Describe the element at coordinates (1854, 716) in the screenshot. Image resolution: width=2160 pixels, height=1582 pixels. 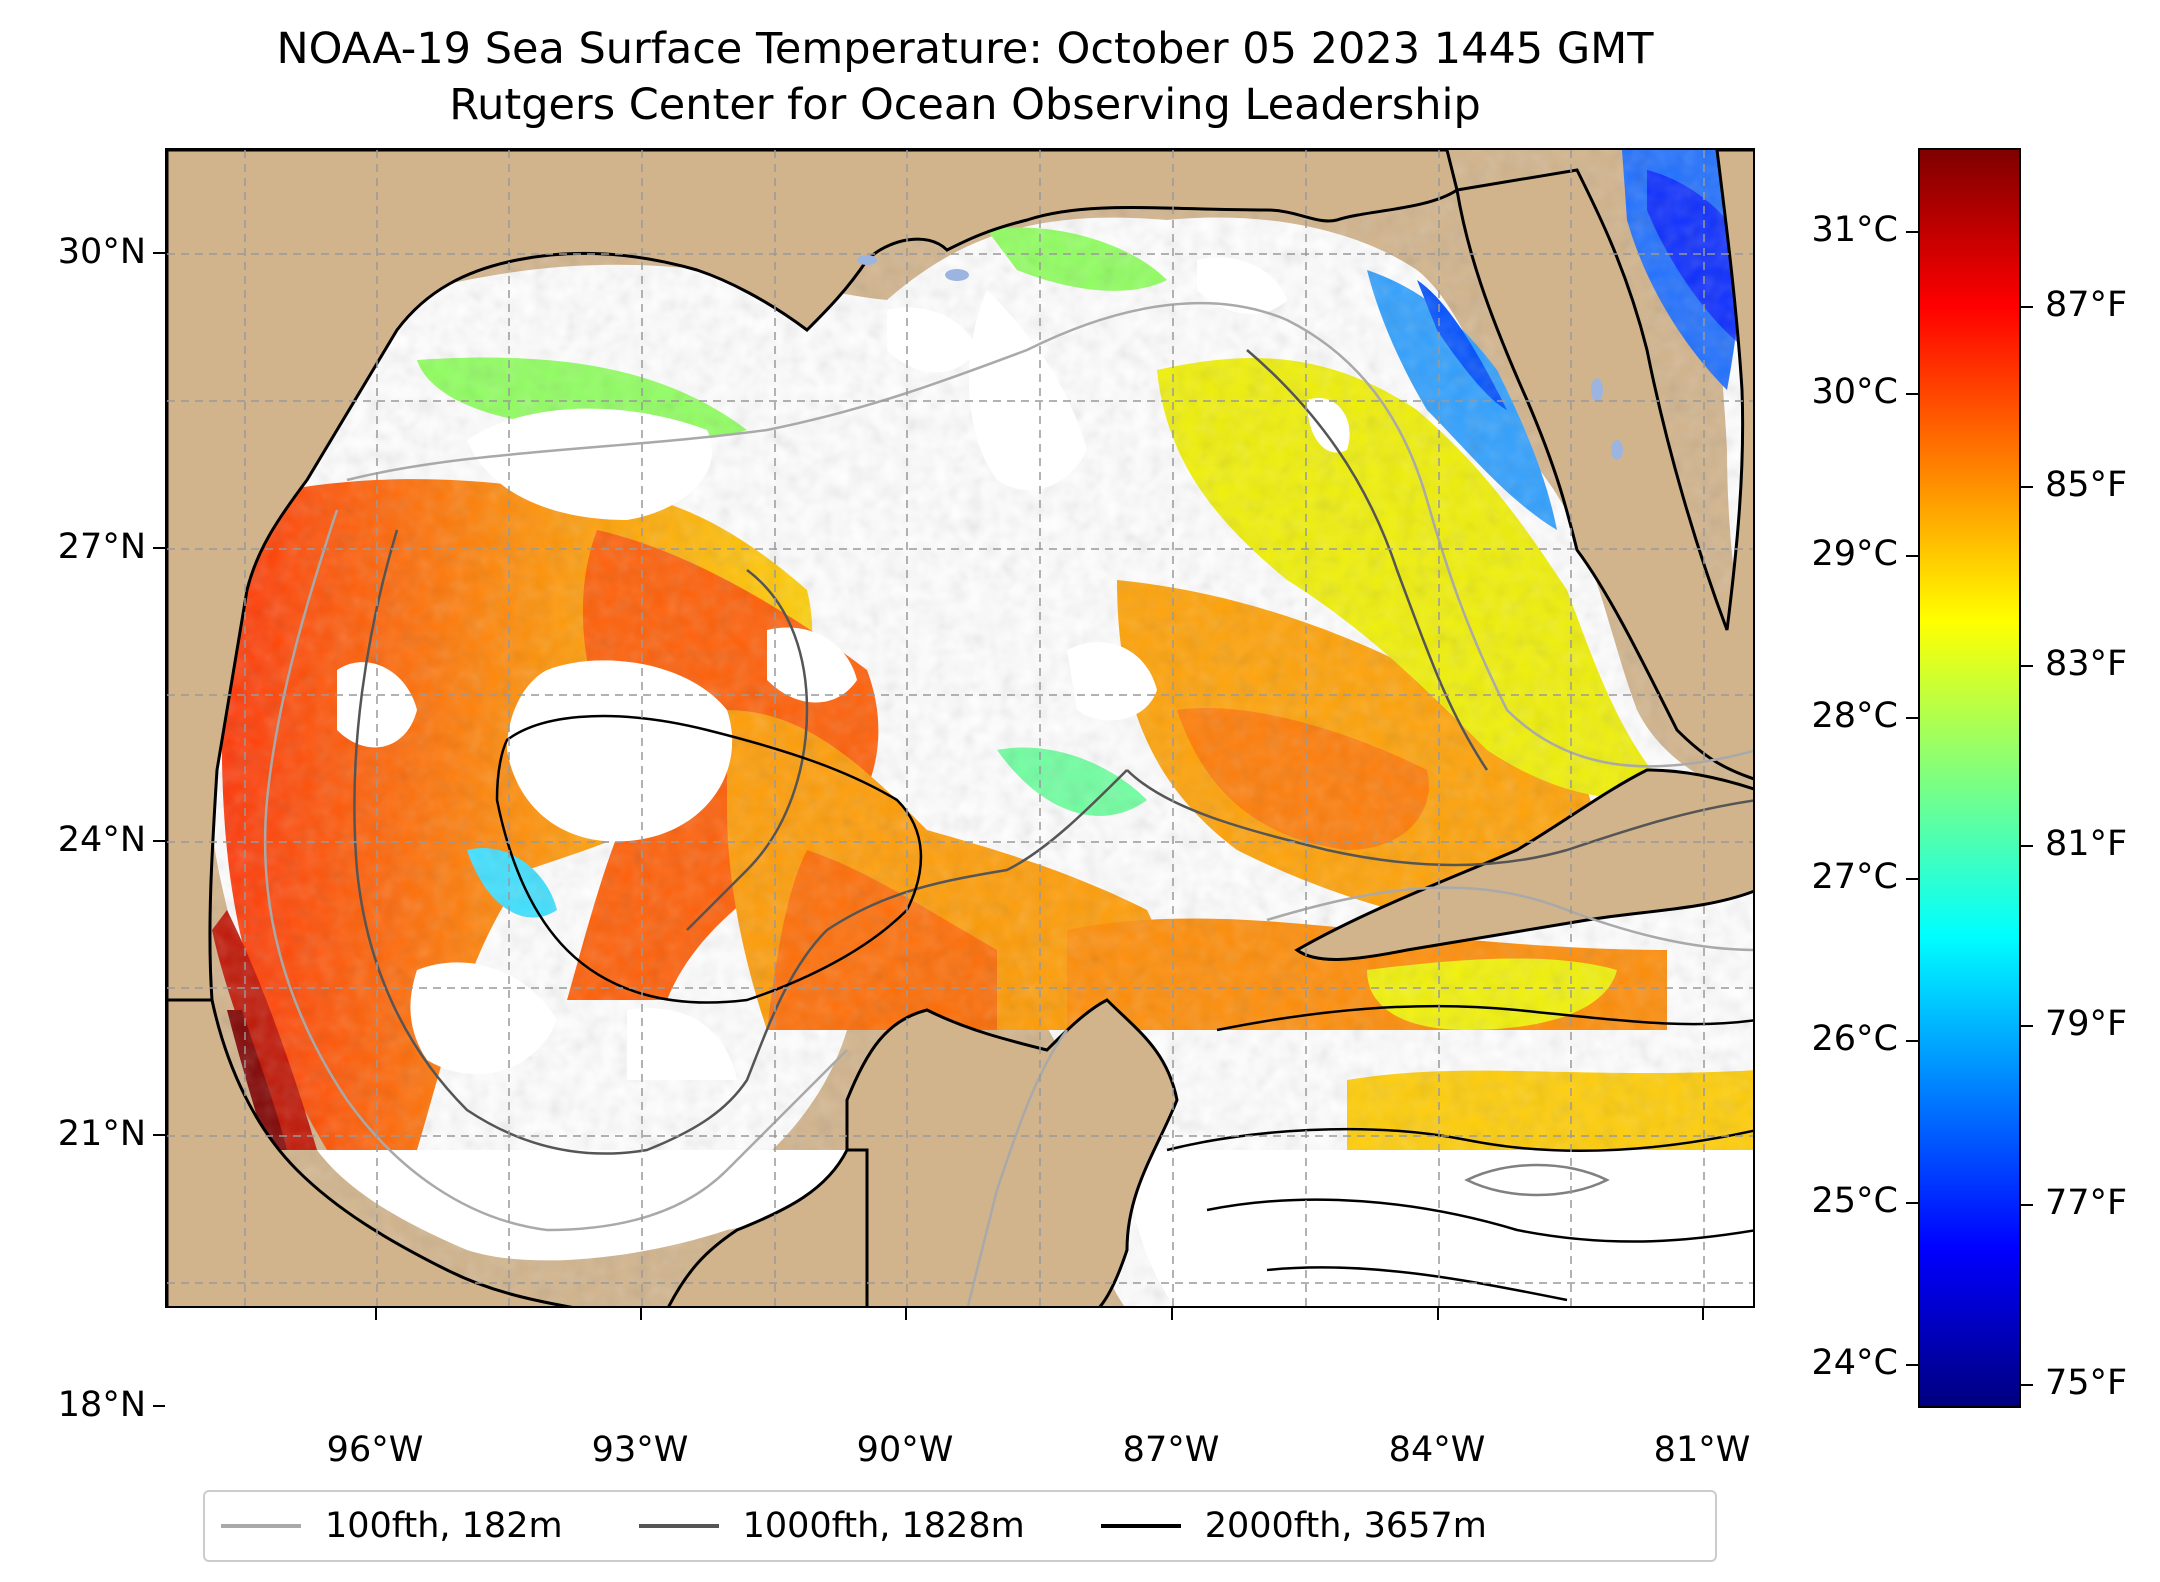
I see `cb-tick-28c: 28°C` at that location.